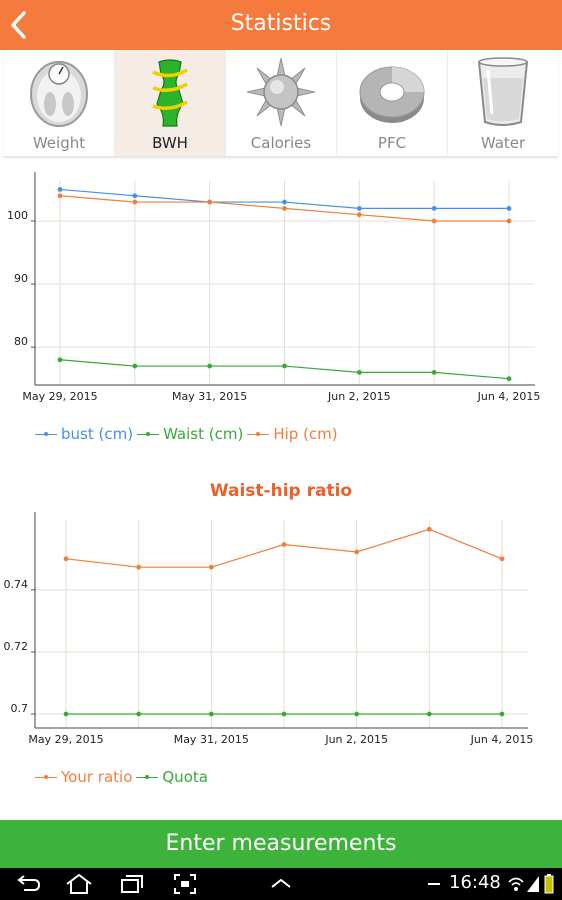  What do you see at coordinates (19, 25) in the screenshot?
I see `back-arrow-icon` at bounding box center [19, 25].